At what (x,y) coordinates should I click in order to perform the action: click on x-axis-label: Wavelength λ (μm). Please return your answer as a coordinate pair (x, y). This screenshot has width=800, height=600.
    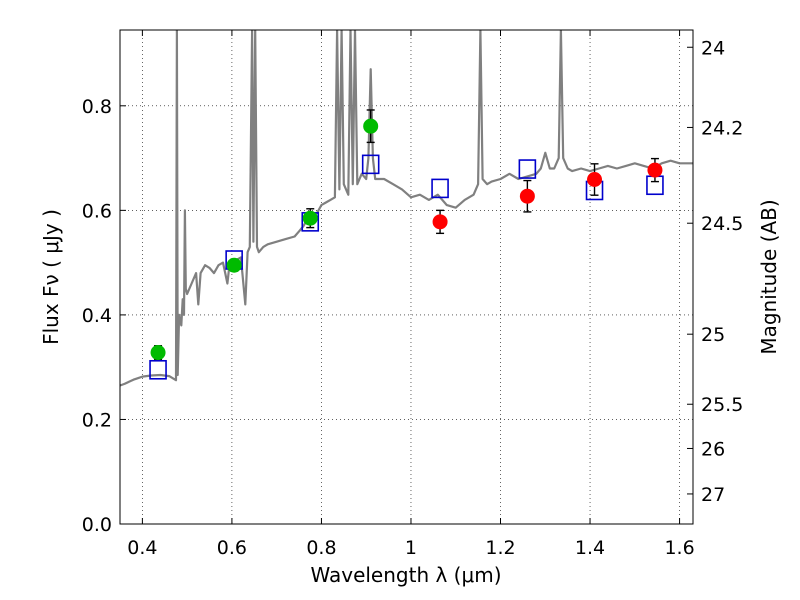
    Looking at the image, I should click on (405, 575).